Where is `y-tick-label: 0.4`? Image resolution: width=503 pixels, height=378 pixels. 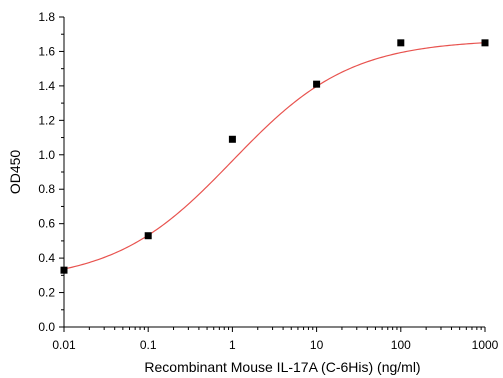 y-tick-label: 0.4 is located at coordinates (46, 258).